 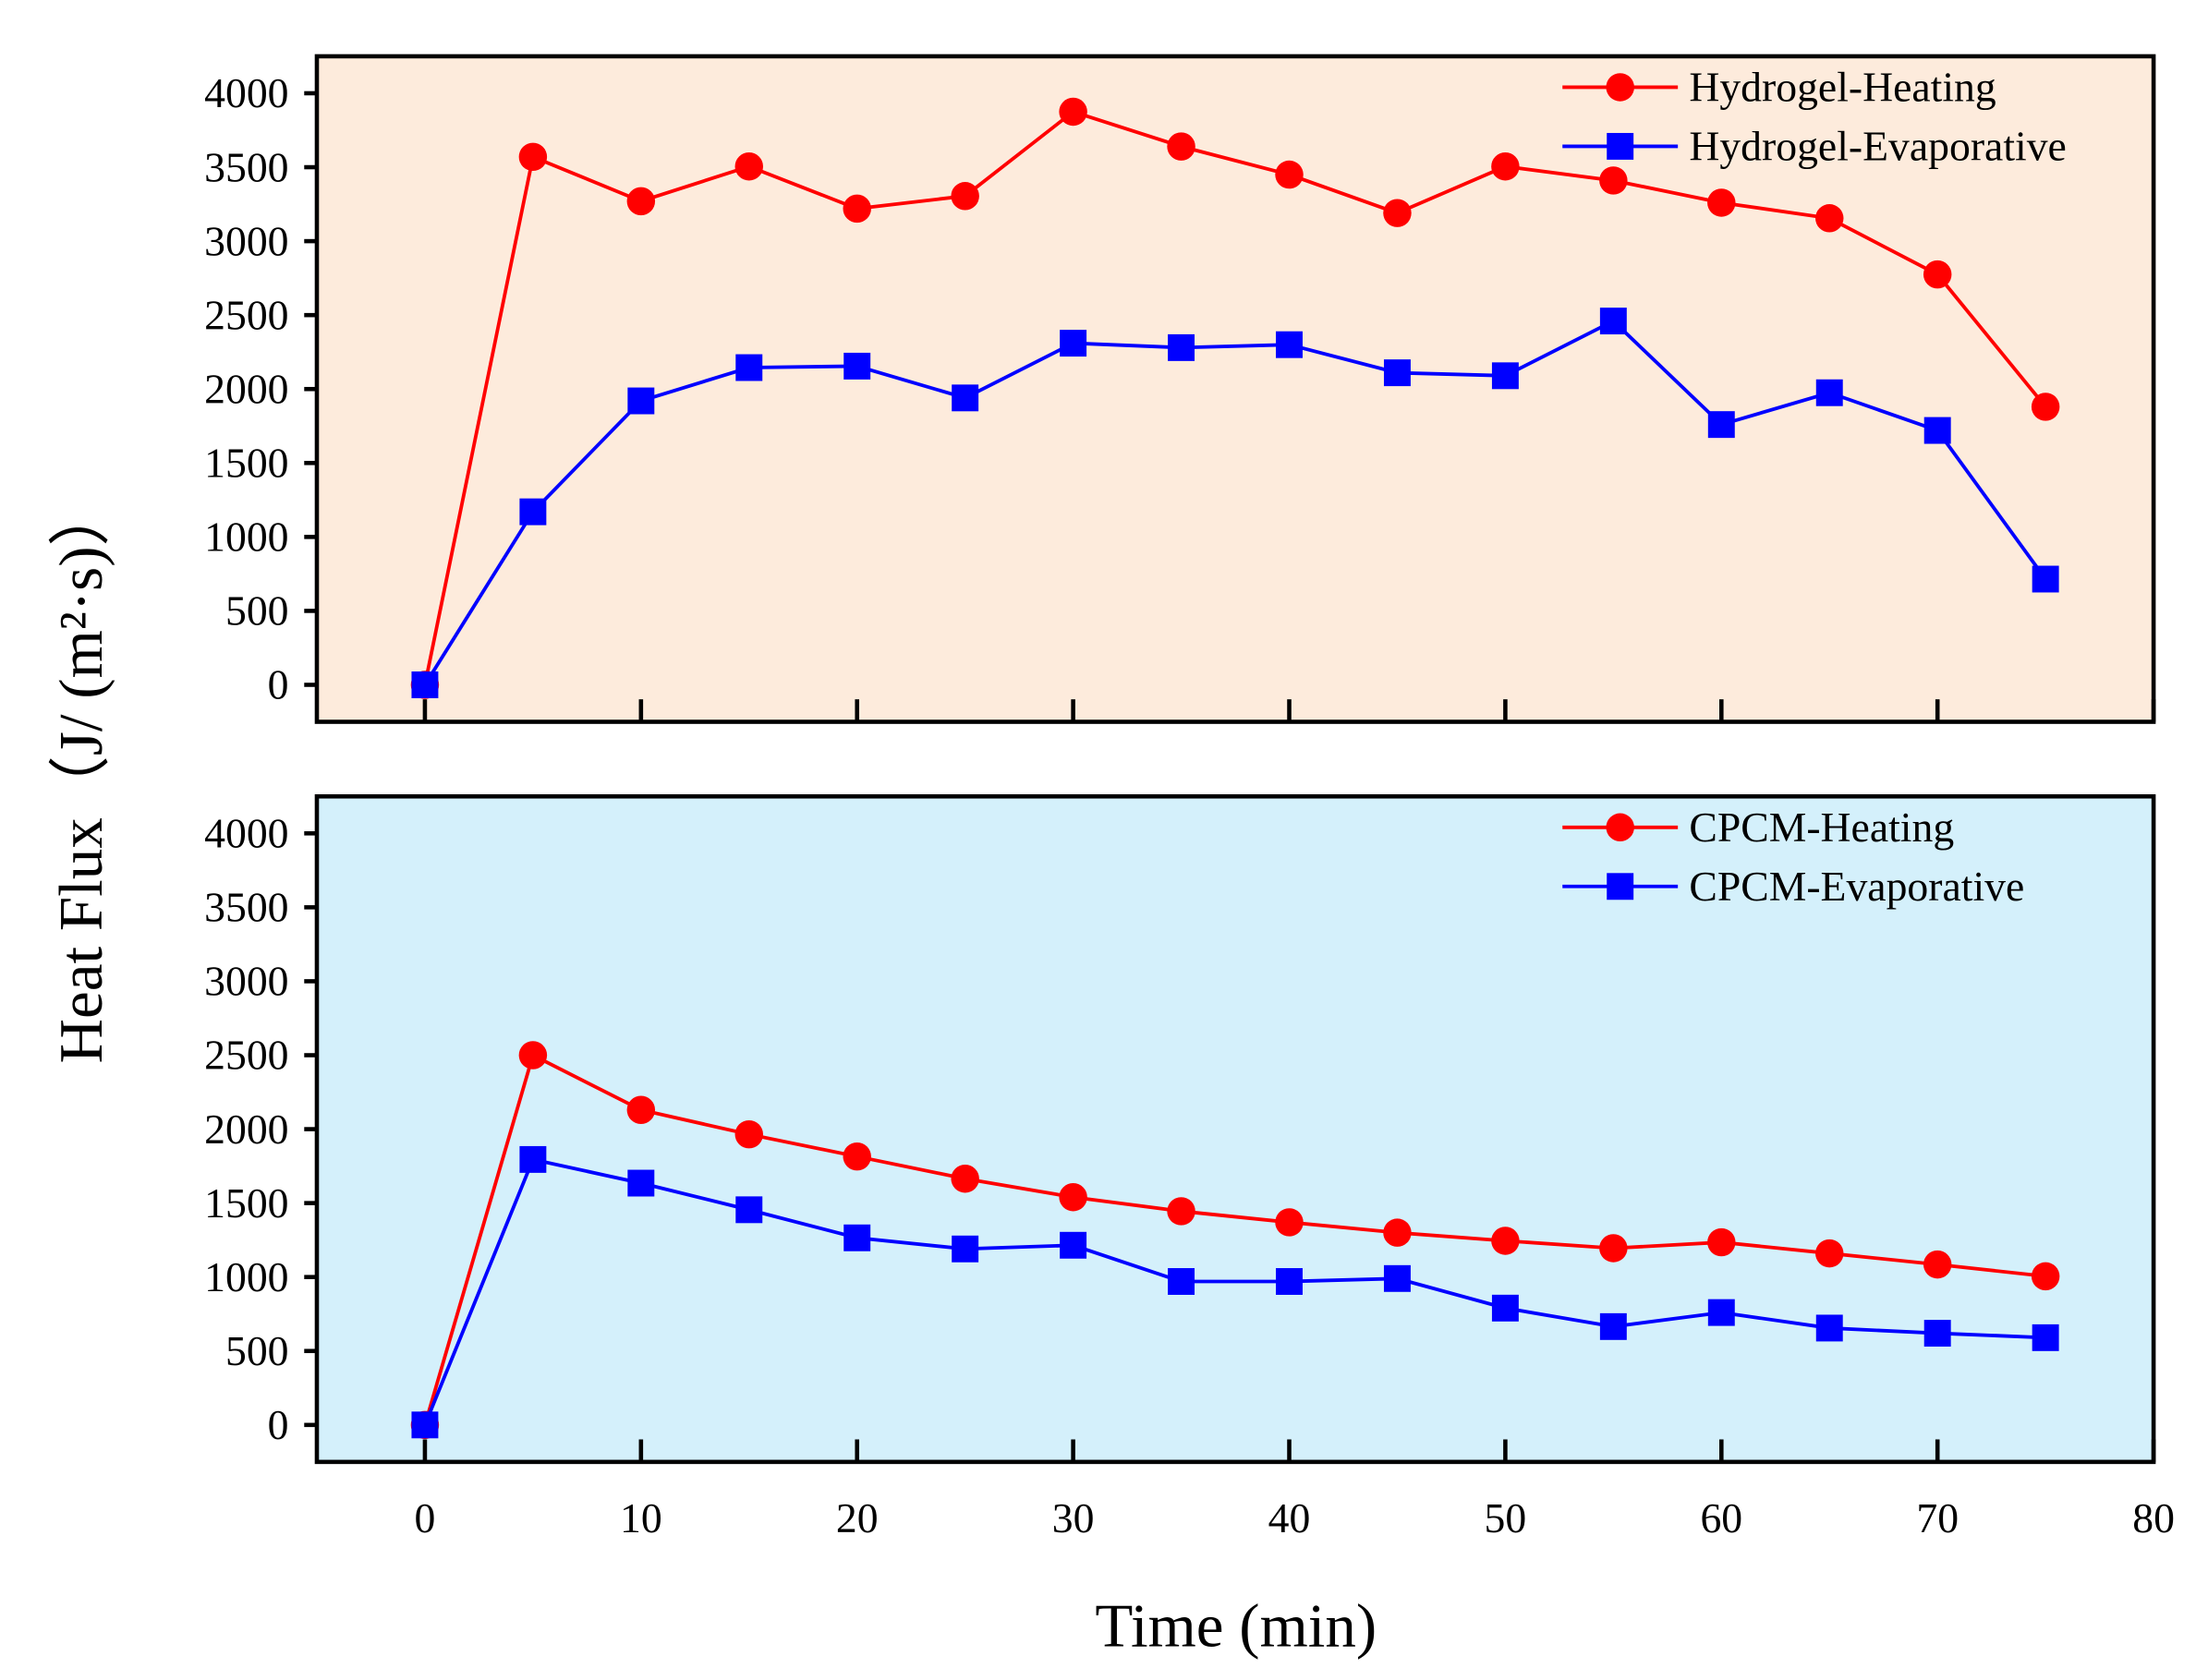 What do you see at coordinates (1877, 146) in the screenshot?
I see `legend-label: Hydrogel-Evaporative` at bounding box center [1877, 146].